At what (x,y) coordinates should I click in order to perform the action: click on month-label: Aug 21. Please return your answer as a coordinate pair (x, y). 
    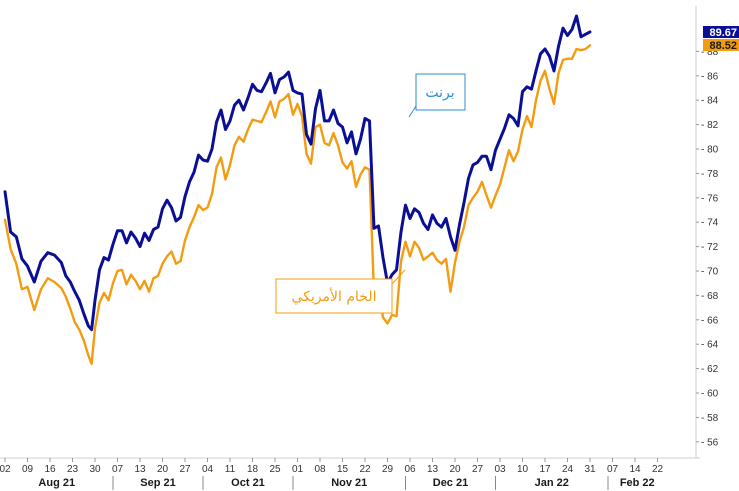
    Looking at the image, I should click on (56, 483).